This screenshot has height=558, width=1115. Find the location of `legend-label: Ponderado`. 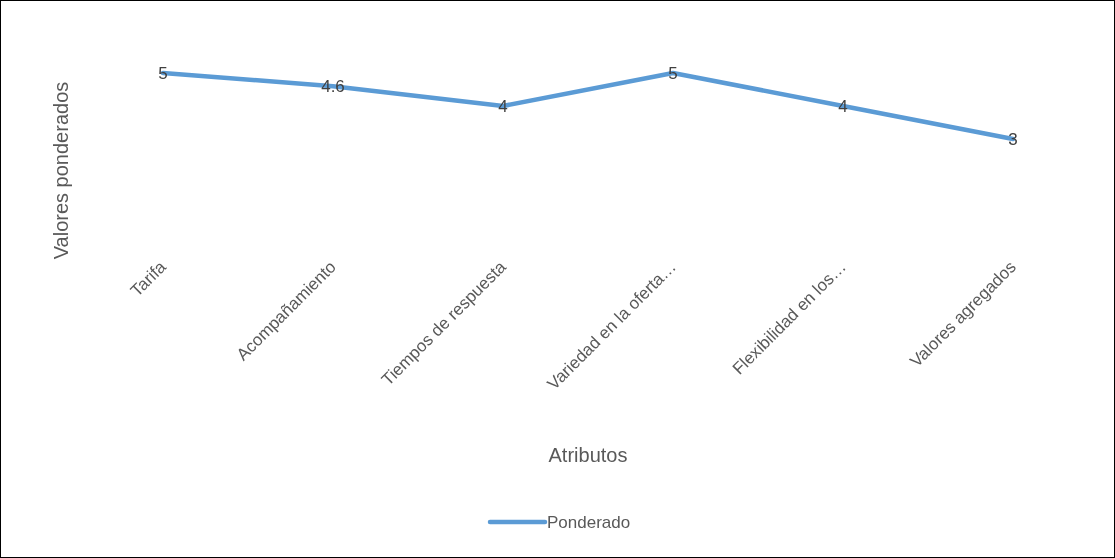

legend-label: Ponderado is located at coordinates (589, 522).